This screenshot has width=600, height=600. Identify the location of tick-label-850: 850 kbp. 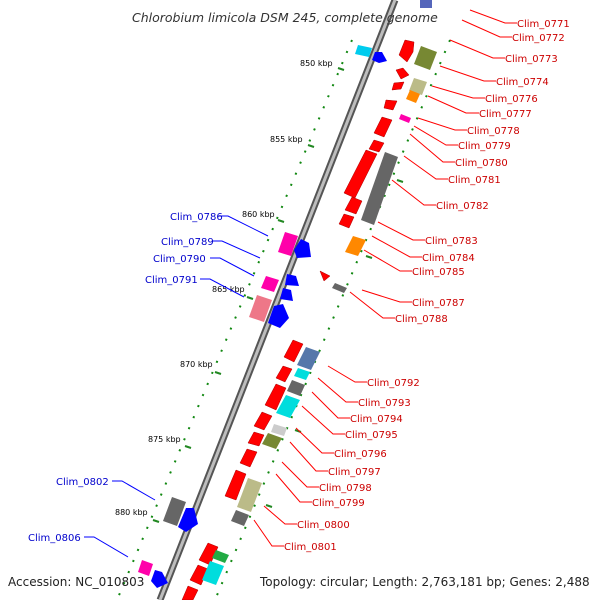
(316, 63).